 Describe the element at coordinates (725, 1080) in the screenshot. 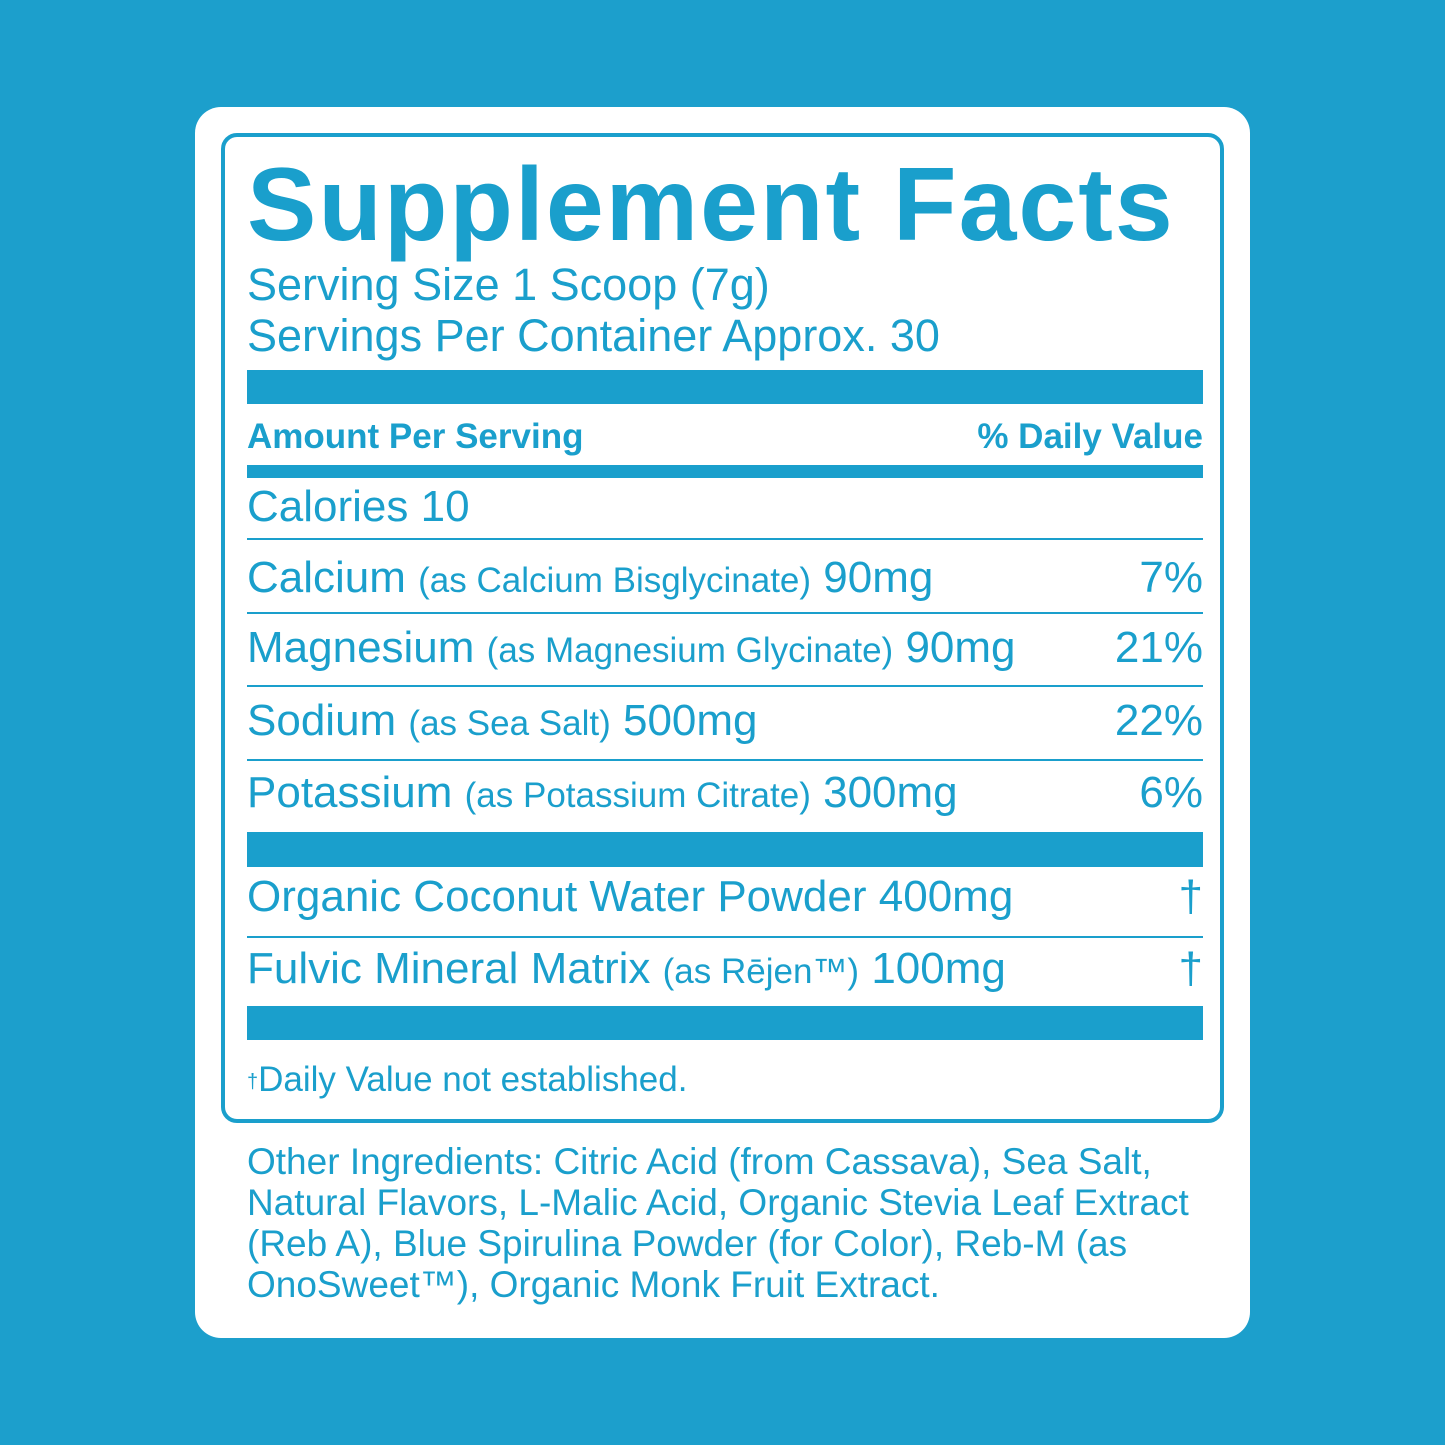

I see `footnote: †Daily Value not established.` at that location.